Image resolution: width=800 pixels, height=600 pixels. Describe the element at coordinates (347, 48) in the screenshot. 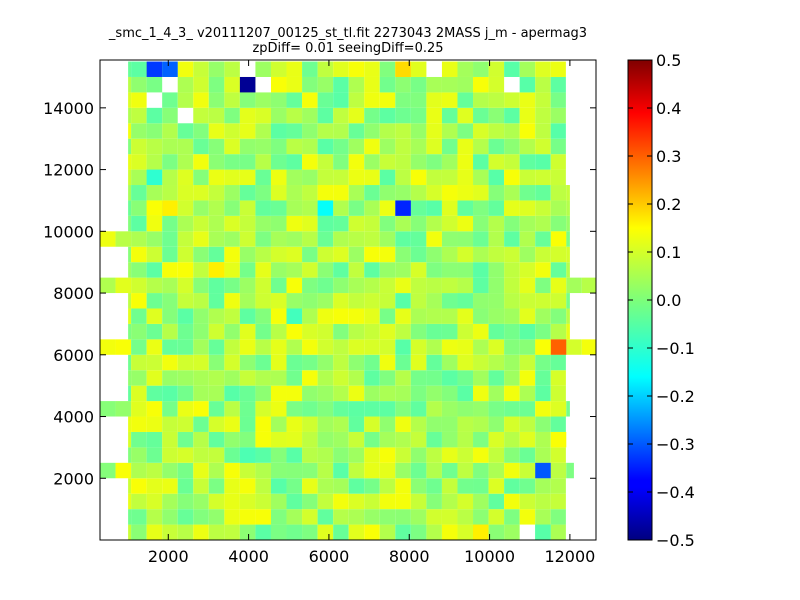

I see `chart-title-line2: zpDiff= 0.01 seeingDiff=0.25` at that location.